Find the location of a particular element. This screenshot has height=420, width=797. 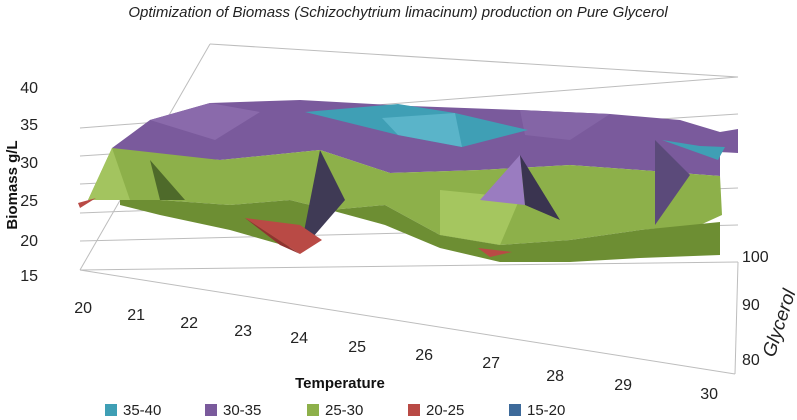

floor-right-edge is located at coordinates (736, 318).